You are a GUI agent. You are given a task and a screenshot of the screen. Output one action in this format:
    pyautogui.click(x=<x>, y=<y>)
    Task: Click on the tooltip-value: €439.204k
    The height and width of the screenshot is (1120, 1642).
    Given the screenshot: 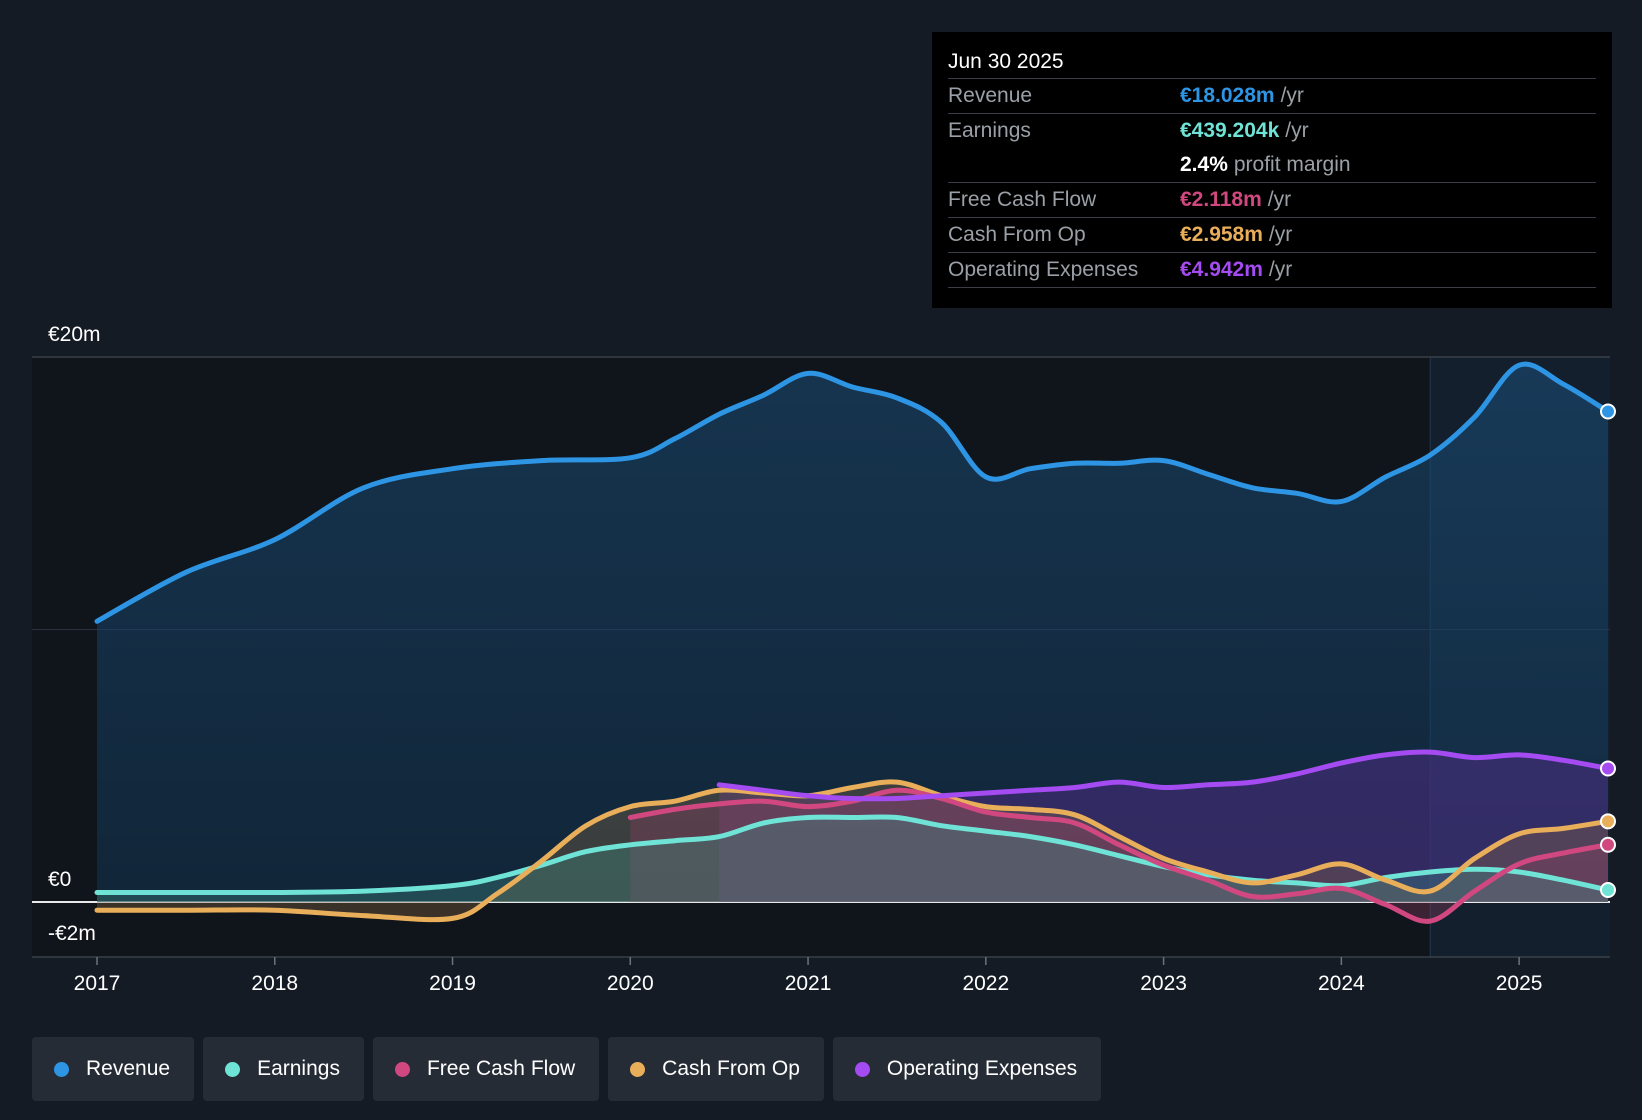 What is the action you would take?
    pyautogui.click(x=1230, y=130)
    